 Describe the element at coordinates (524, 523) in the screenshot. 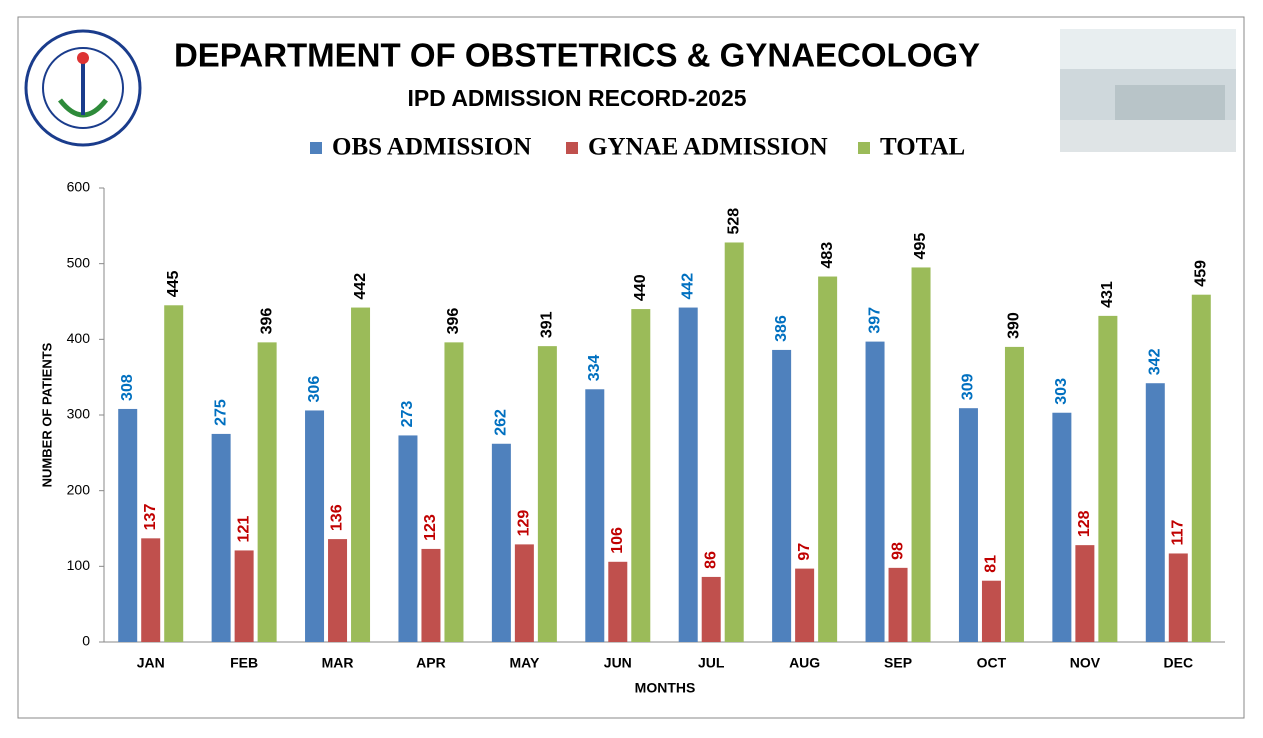

I see `value-label: 129` at that location.